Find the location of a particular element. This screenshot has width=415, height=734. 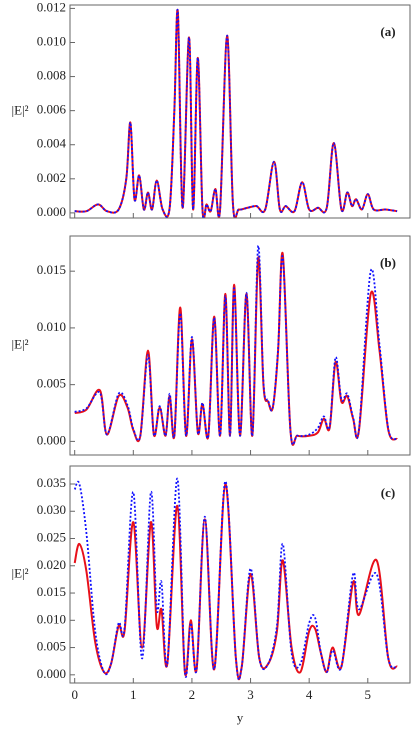

y-tick-label: 0.035 is located at coordinates (51, 482).